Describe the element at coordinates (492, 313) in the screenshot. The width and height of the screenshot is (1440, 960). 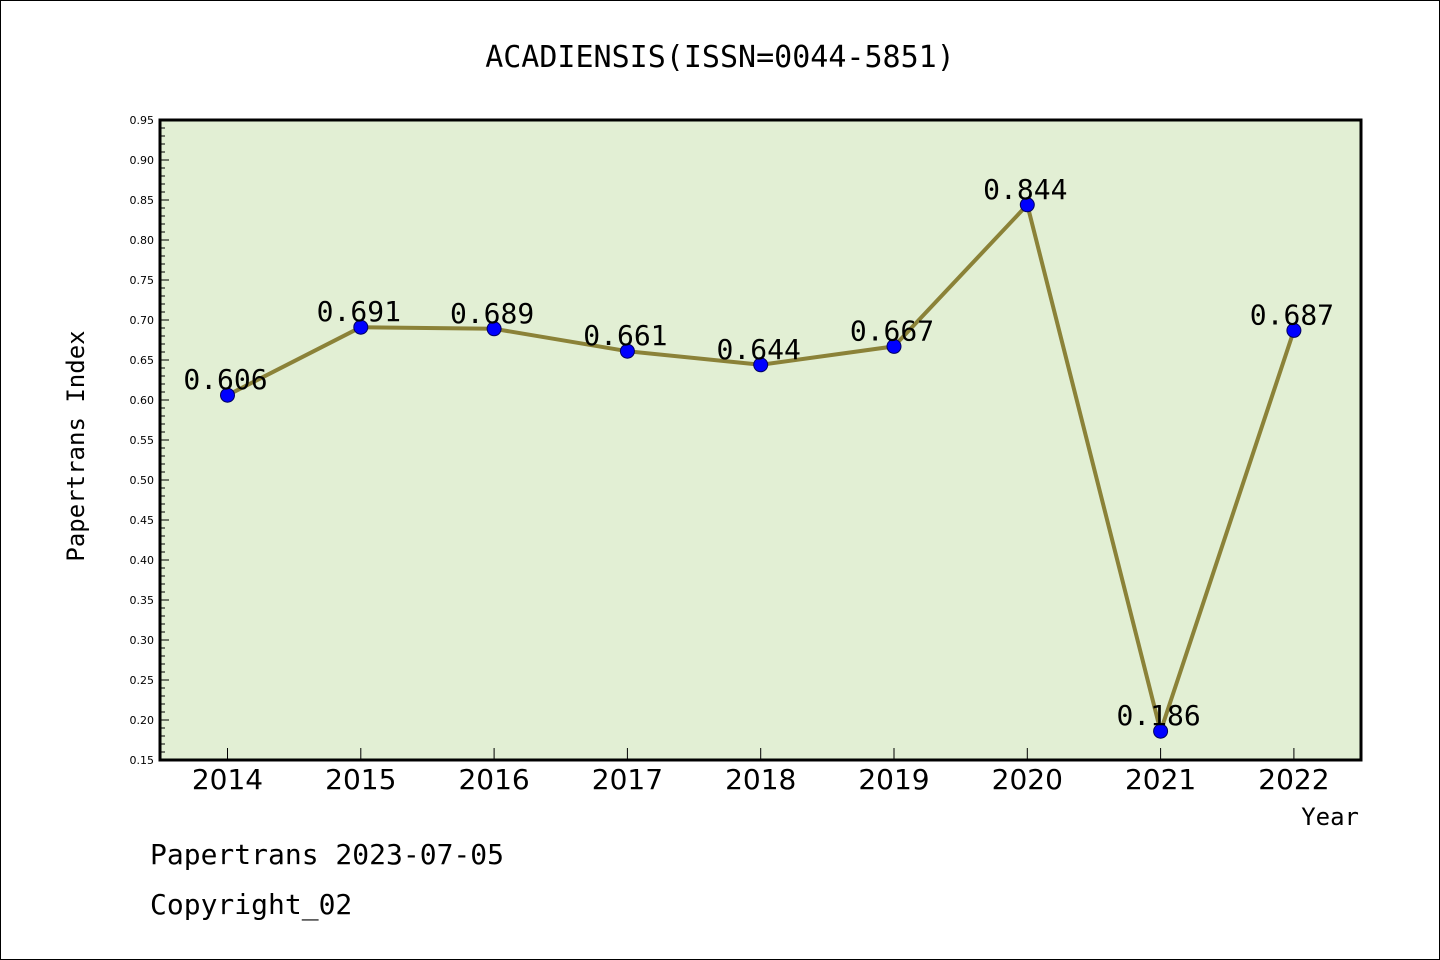
I see `data-label: 0.689` at that location.